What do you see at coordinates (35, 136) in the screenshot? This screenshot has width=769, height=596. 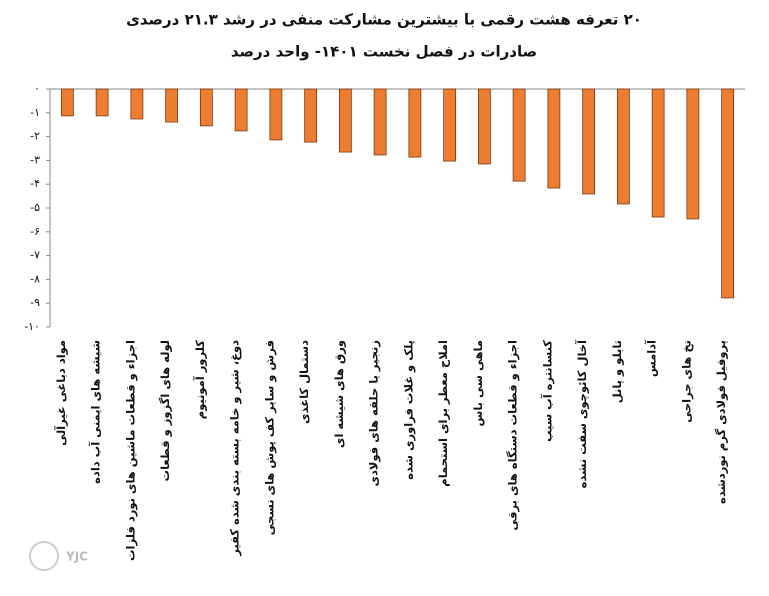 I see `y-tick-label: -۲` at bounding box center [35, 136].